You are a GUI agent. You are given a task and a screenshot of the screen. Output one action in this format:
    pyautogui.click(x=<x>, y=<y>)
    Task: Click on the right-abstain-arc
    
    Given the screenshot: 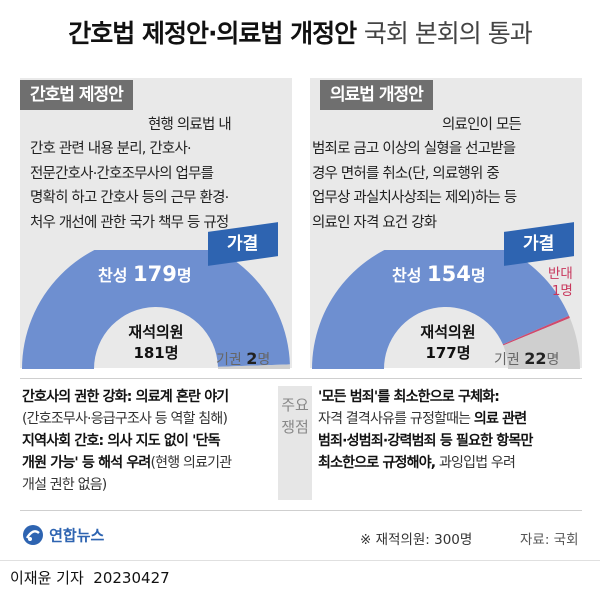 What is the action you would take?
    pyautogui.click(x=541, y=343)
    